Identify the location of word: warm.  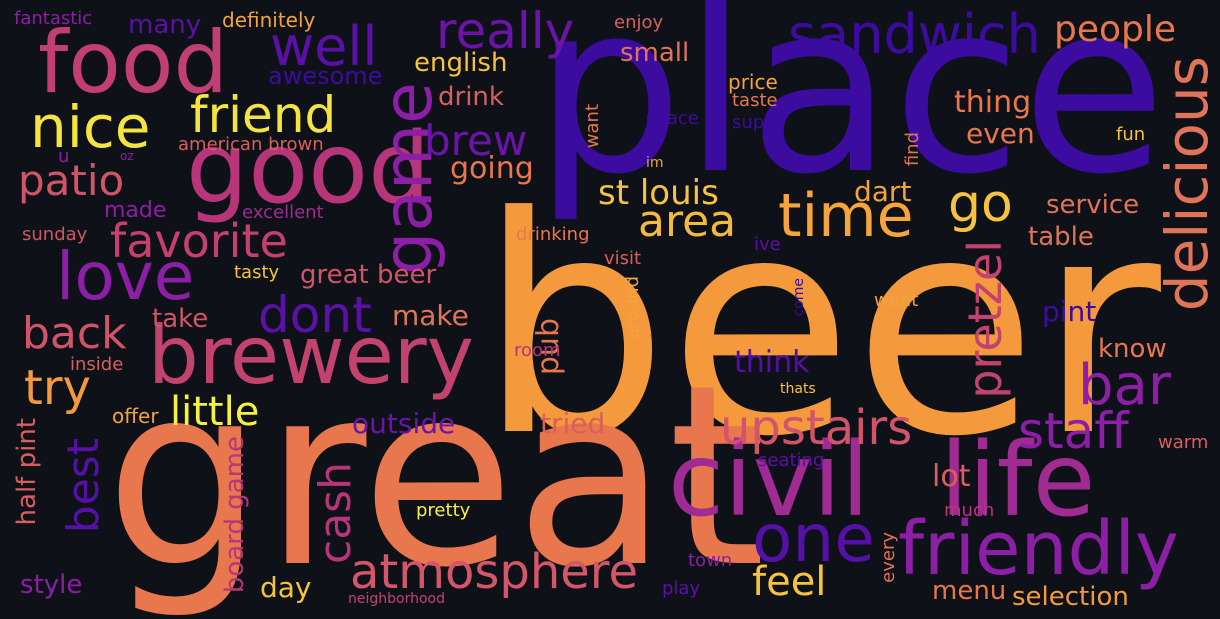
(1183, 442).